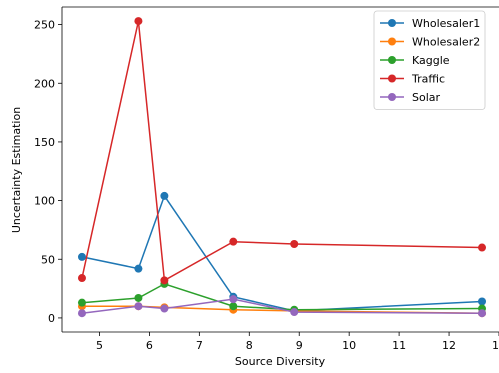  I want to click on series-line-solar, so click(282, 306).